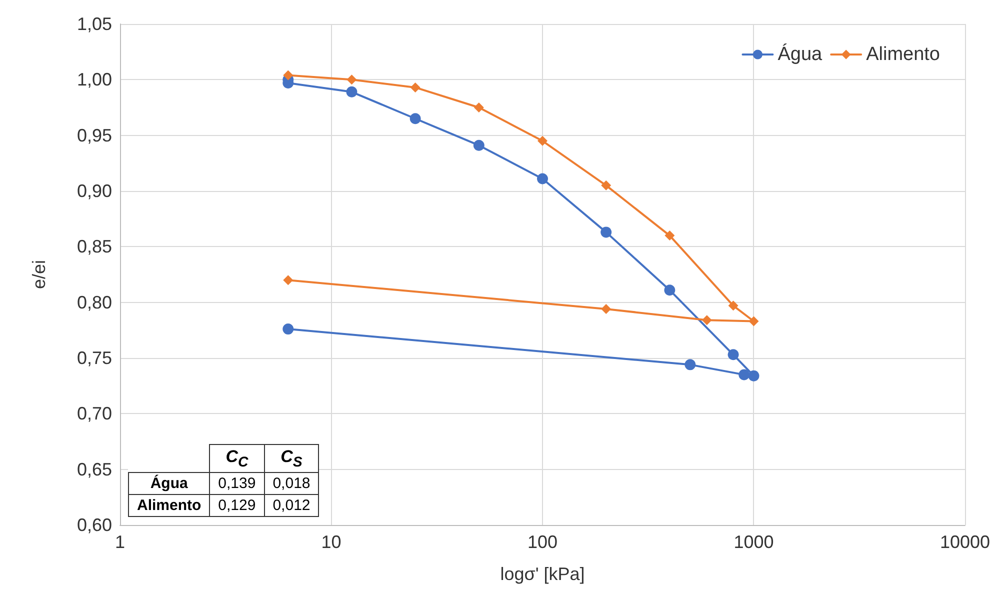  I want to click on legend-label: Alimento, so click(903, 54).